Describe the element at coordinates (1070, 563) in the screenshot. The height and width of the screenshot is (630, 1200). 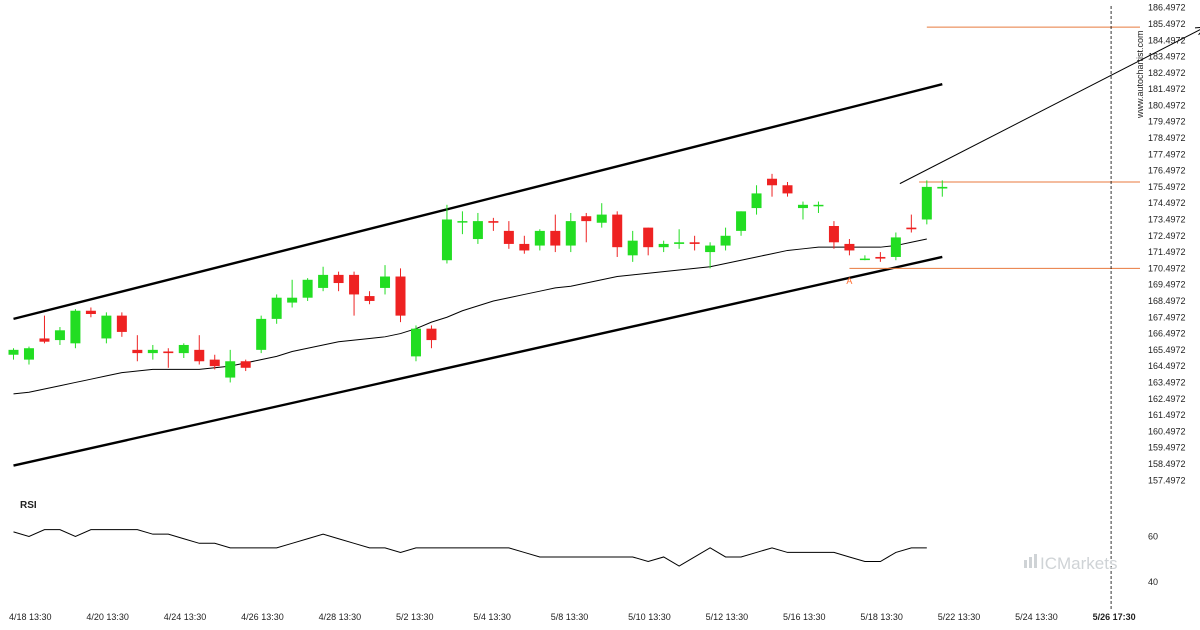
I see `brand-logo: ICMarkets` at that location.